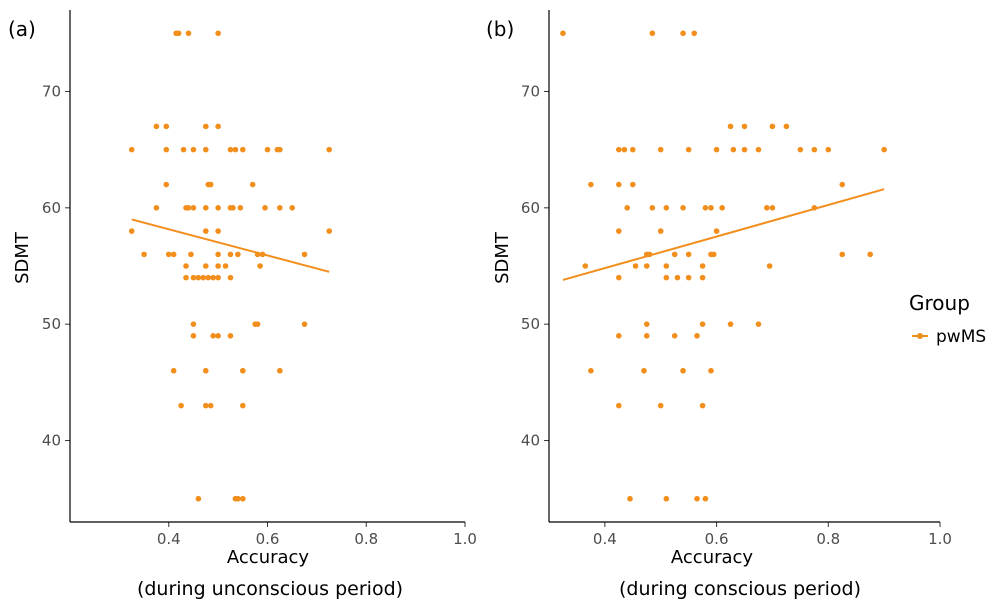 The image size is (1001, 604). What do you see at coordinates (51, 208) in the screenshot?
I see `y-tick-label: 60` at bounding box center [51, 208].